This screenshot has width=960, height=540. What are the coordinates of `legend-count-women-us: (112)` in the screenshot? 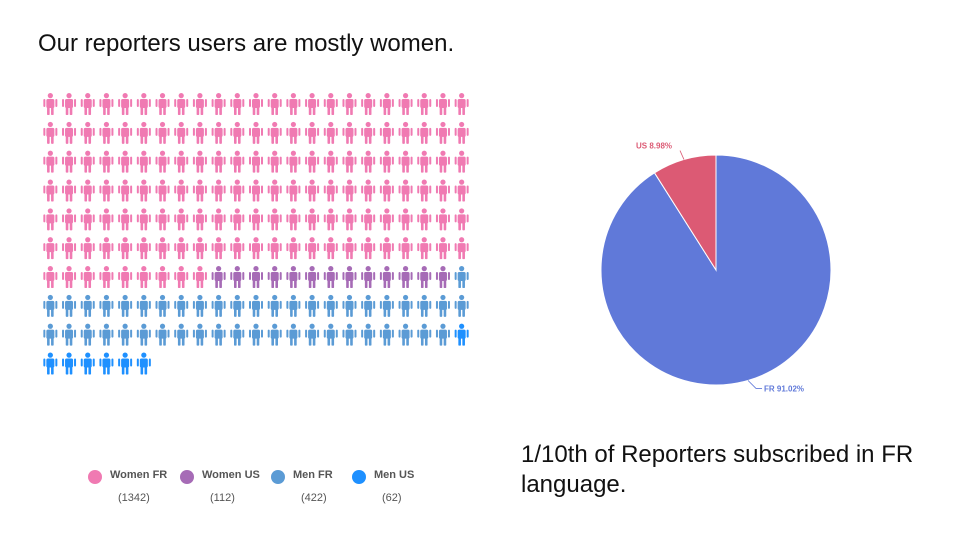 It's located at (222, 498).